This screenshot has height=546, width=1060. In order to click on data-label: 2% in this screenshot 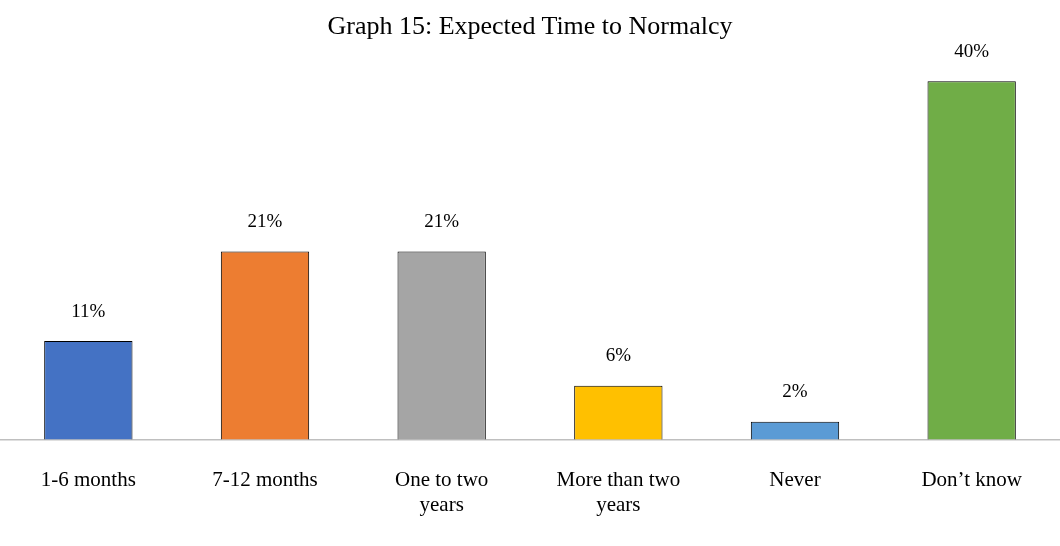, I will do `click(795, 391)`.